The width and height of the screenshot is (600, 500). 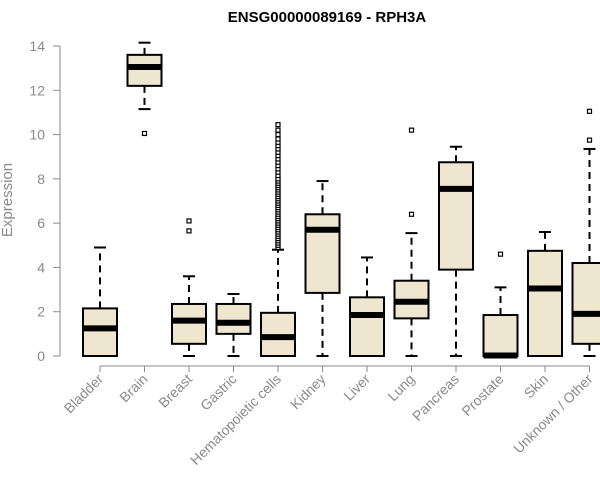 I want to click on box-skin, so click(x=545, y=294).